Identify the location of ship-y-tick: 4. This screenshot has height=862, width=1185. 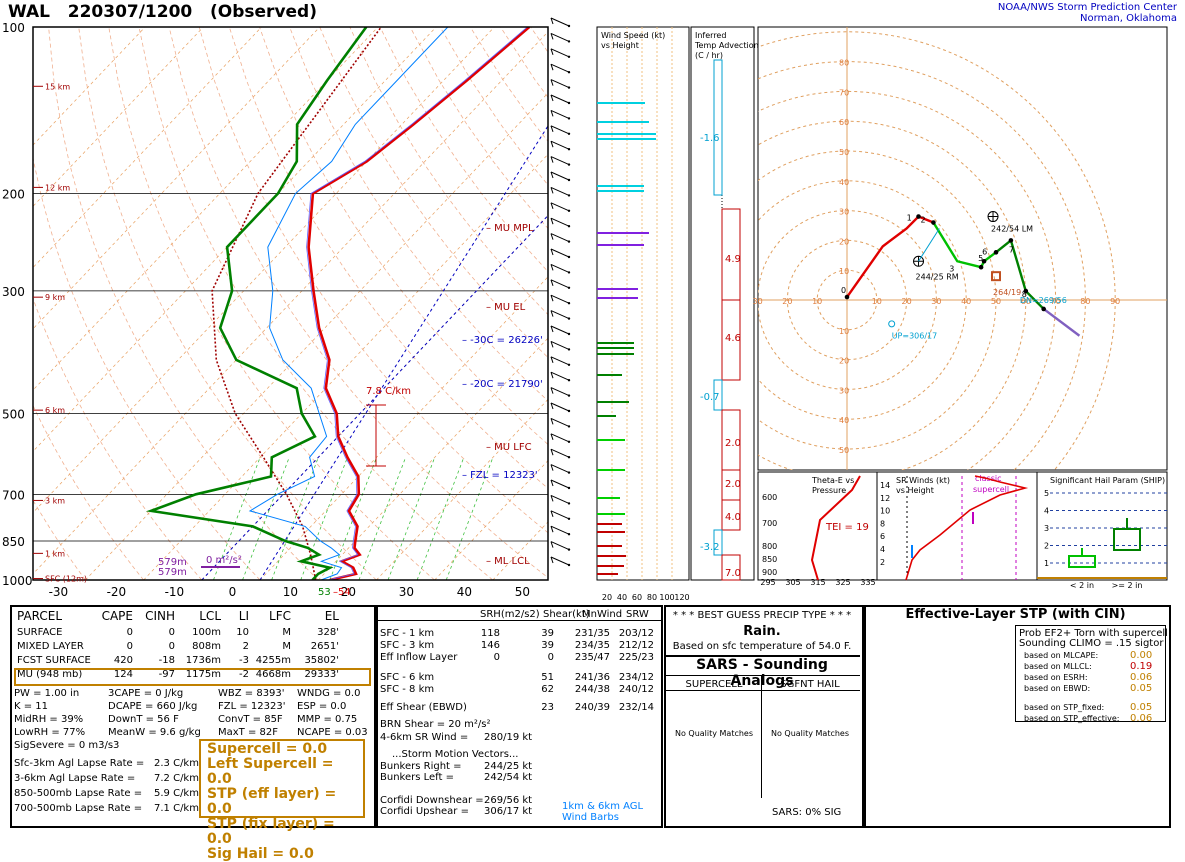
(1046, 511).